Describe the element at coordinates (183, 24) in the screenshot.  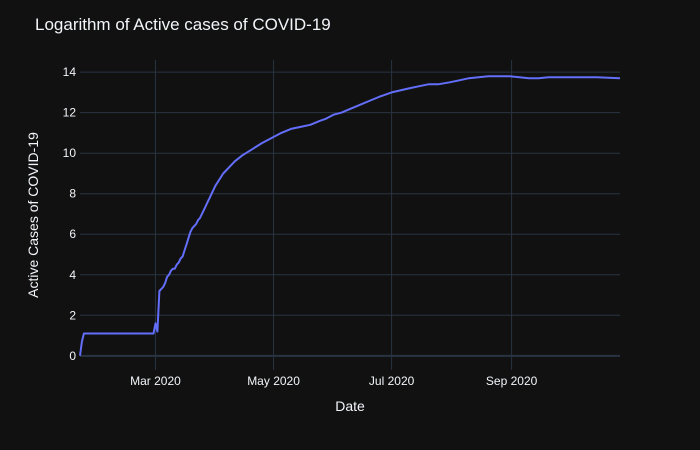
I see `chart-title: Logarithm of Active cases of COVID-19` at that location.